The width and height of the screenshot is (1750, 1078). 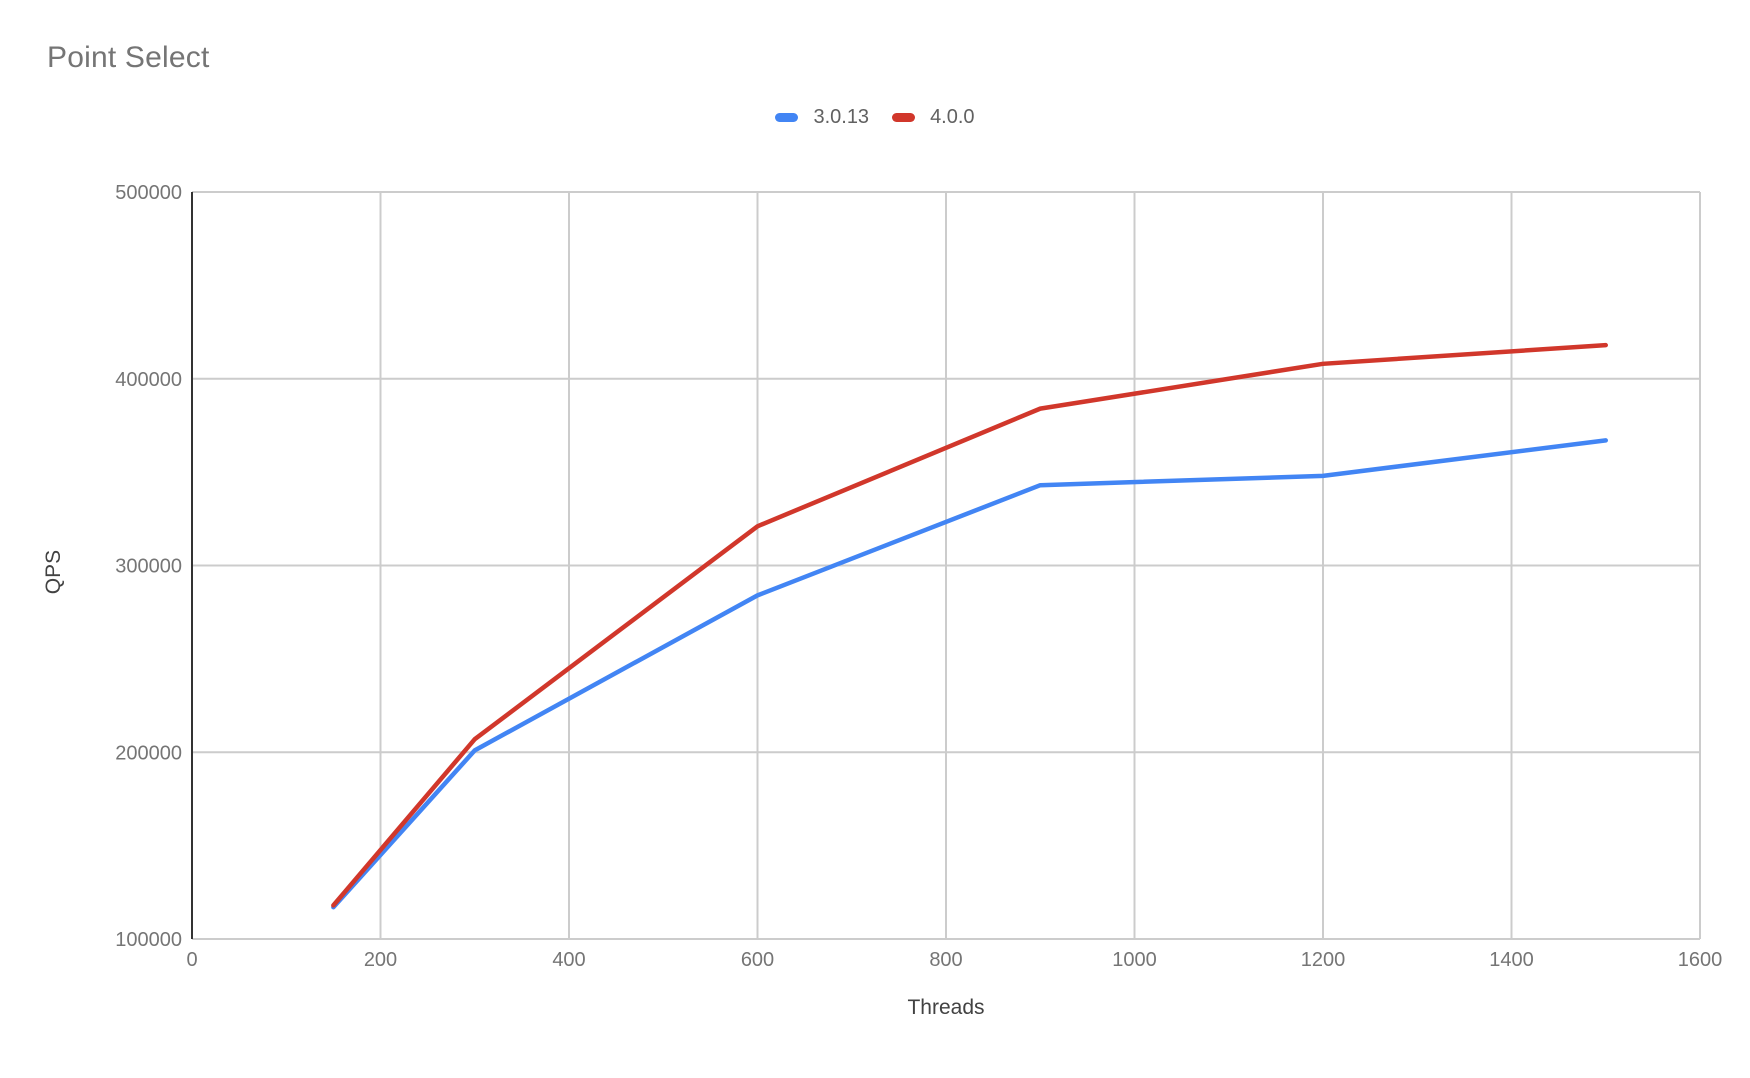 I want to click on x-tick-label: 400, so click(x=568, y=960).